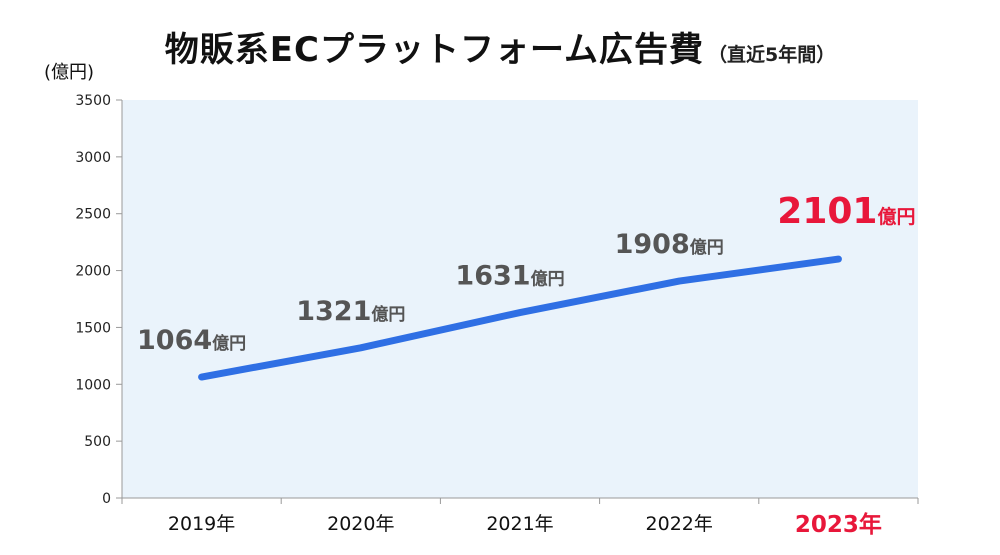 The image size is (1000, 555). I want to click on chart-title-sub: （直近5年間）, so click(771, 55).